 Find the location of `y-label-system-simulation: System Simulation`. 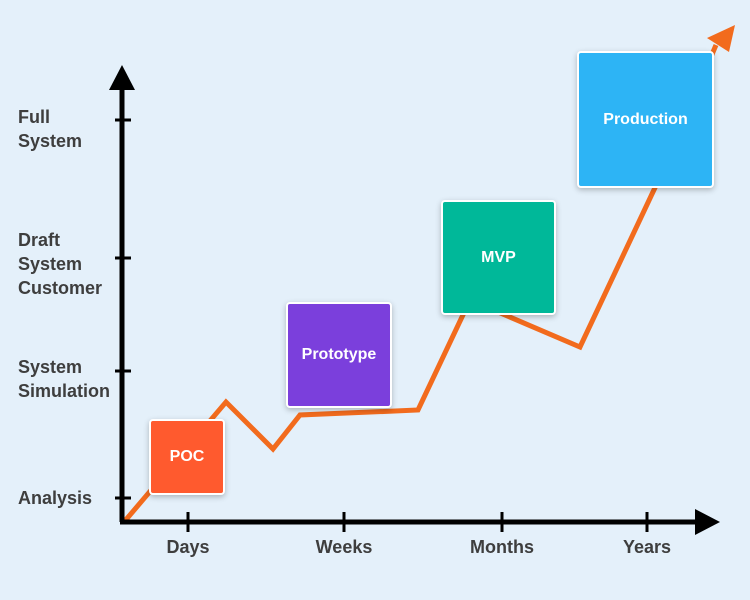

y-label-system-simulation: System Simulation is located at coordinates (64, 379).